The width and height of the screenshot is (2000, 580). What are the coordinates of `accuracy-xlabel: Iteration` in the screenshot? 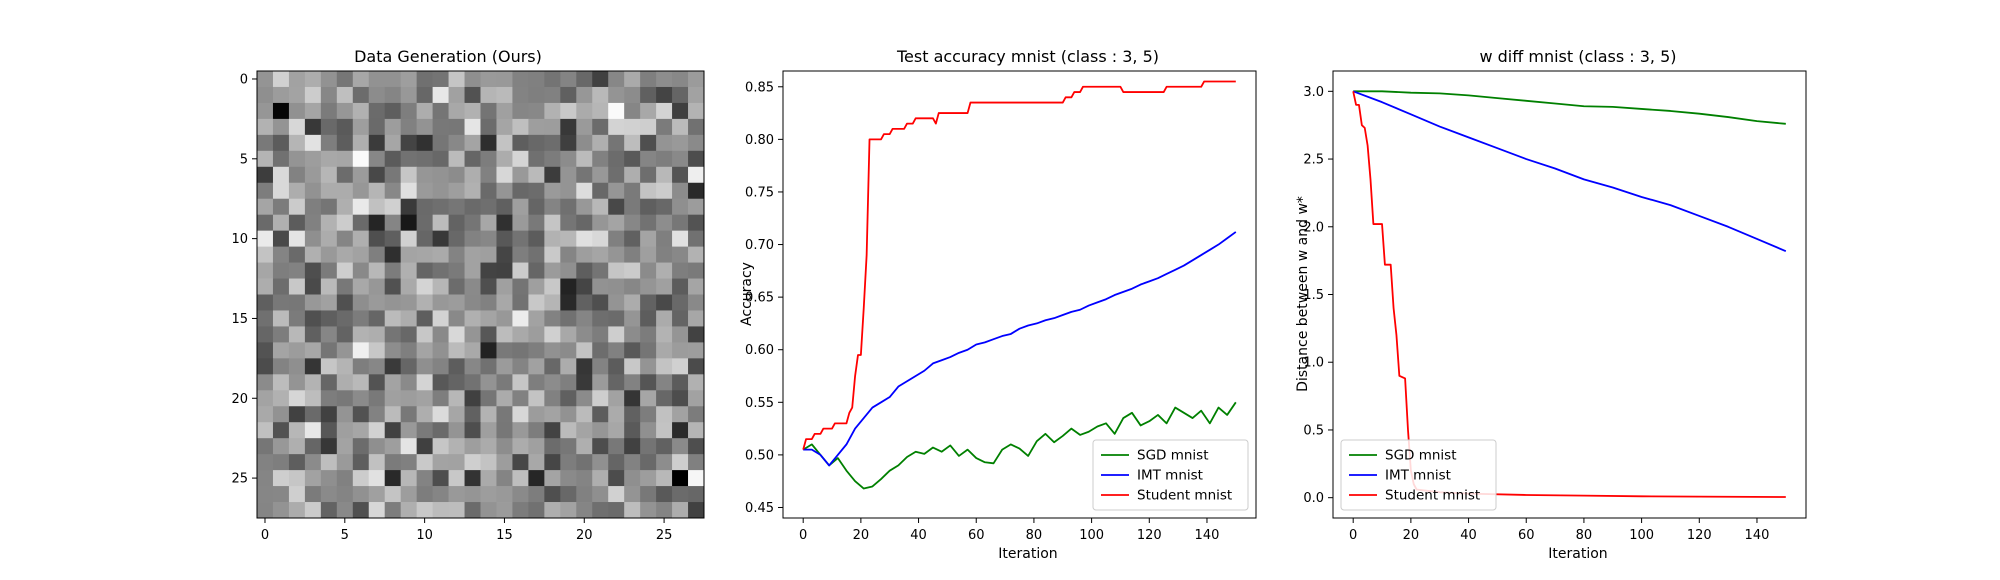 It's located at (1027, 554).